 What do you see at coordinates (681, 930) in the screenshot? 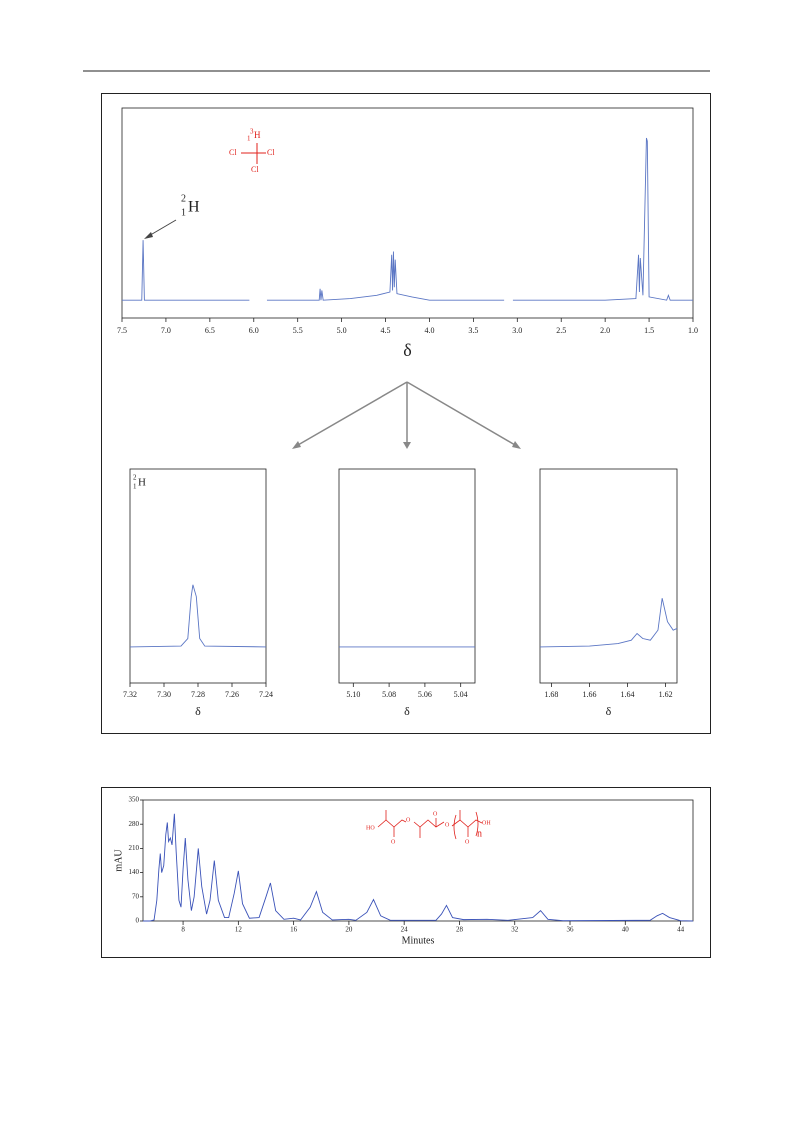
I see `x-tick-label: 44` at bounding box center [681, 930].